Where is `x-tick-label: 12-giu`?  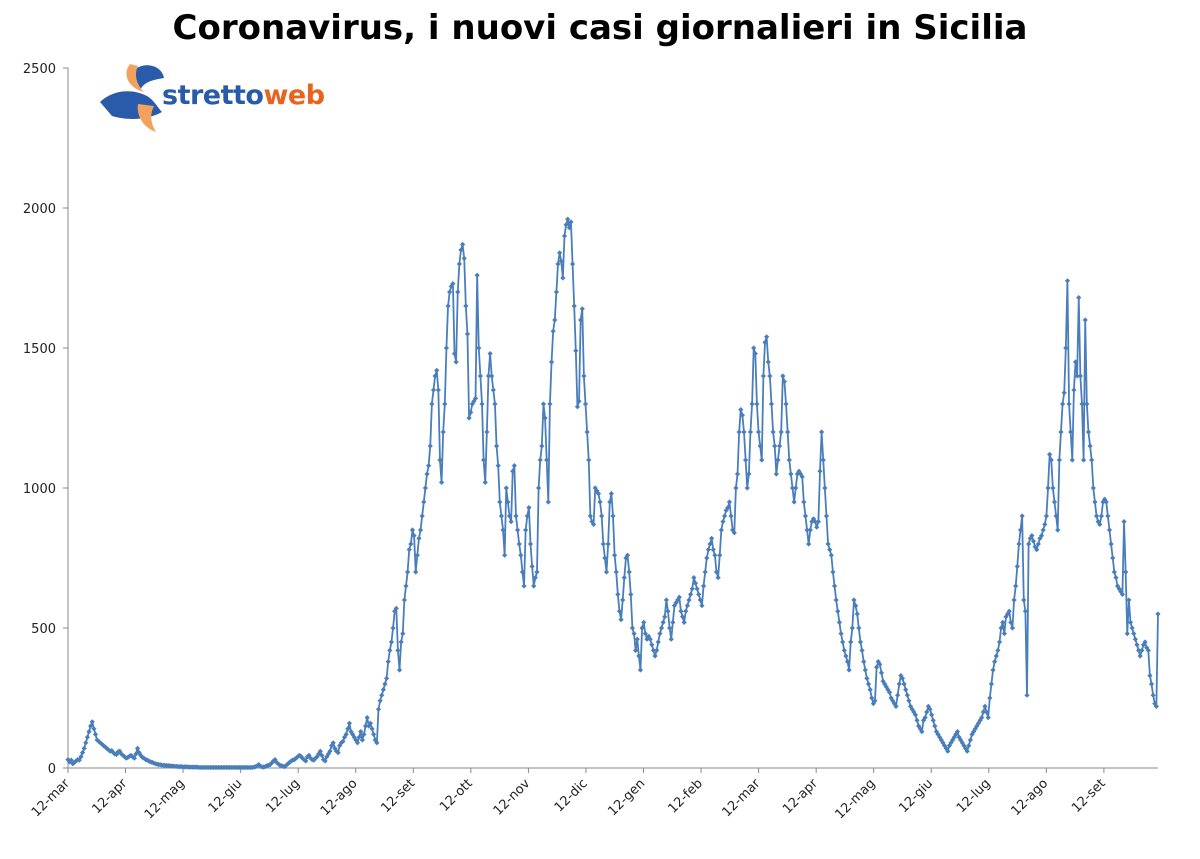 x-tick-label: 12-giu is located at coordinates (226, 796).